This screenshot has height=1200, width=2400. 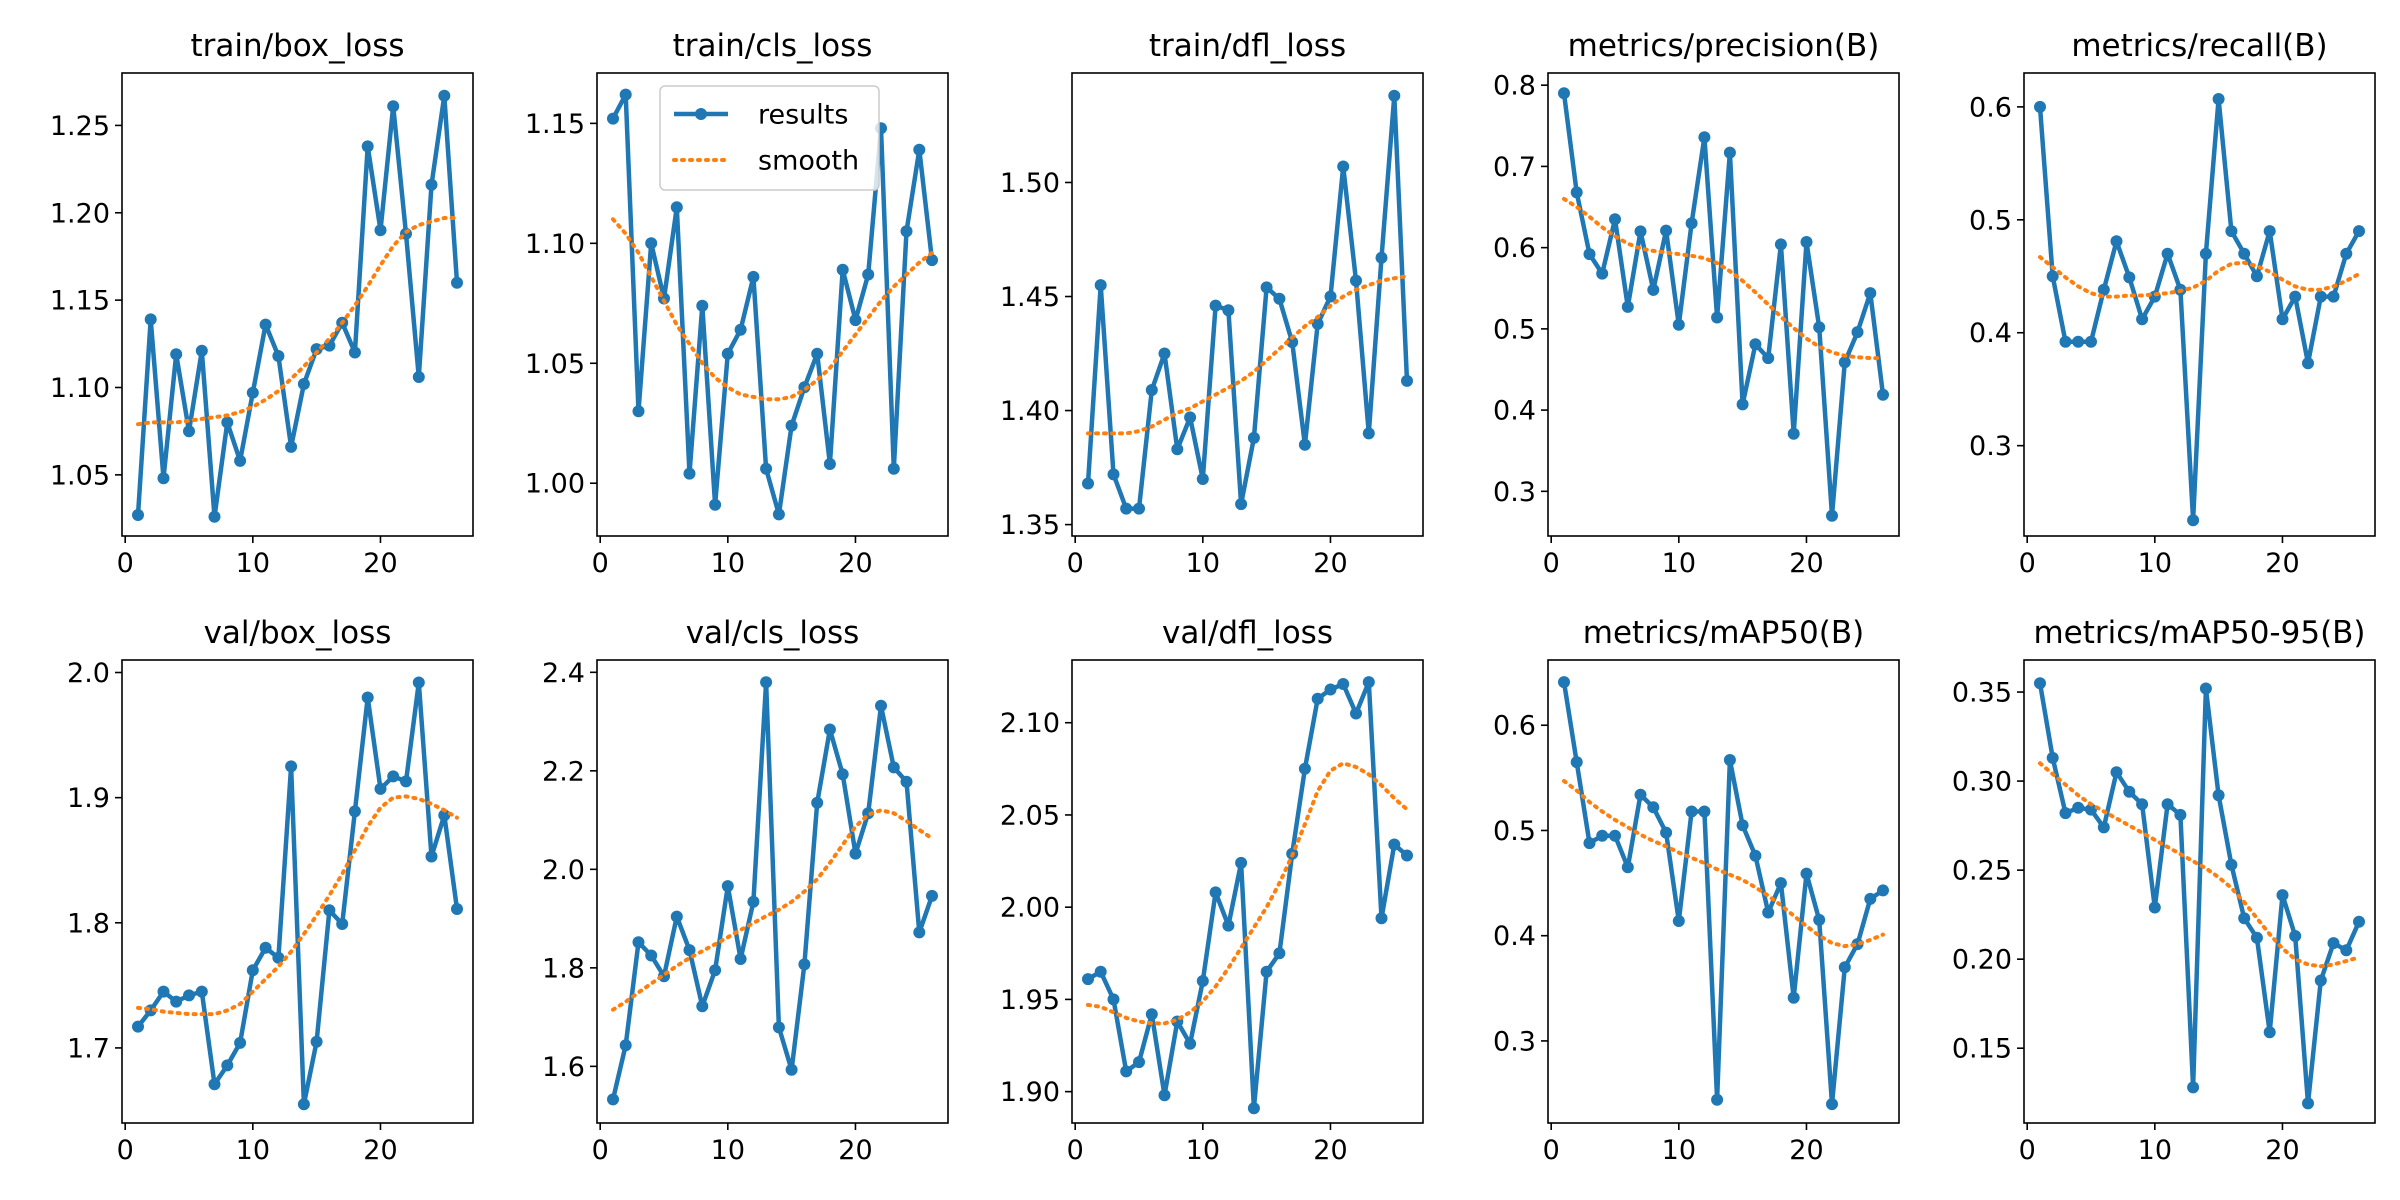 I want to click on panel-val-cls-loss: val/cls_loss 0 10 20 1.6 1.8 2.0 2.2 2.4, so click(x=745, y=890).